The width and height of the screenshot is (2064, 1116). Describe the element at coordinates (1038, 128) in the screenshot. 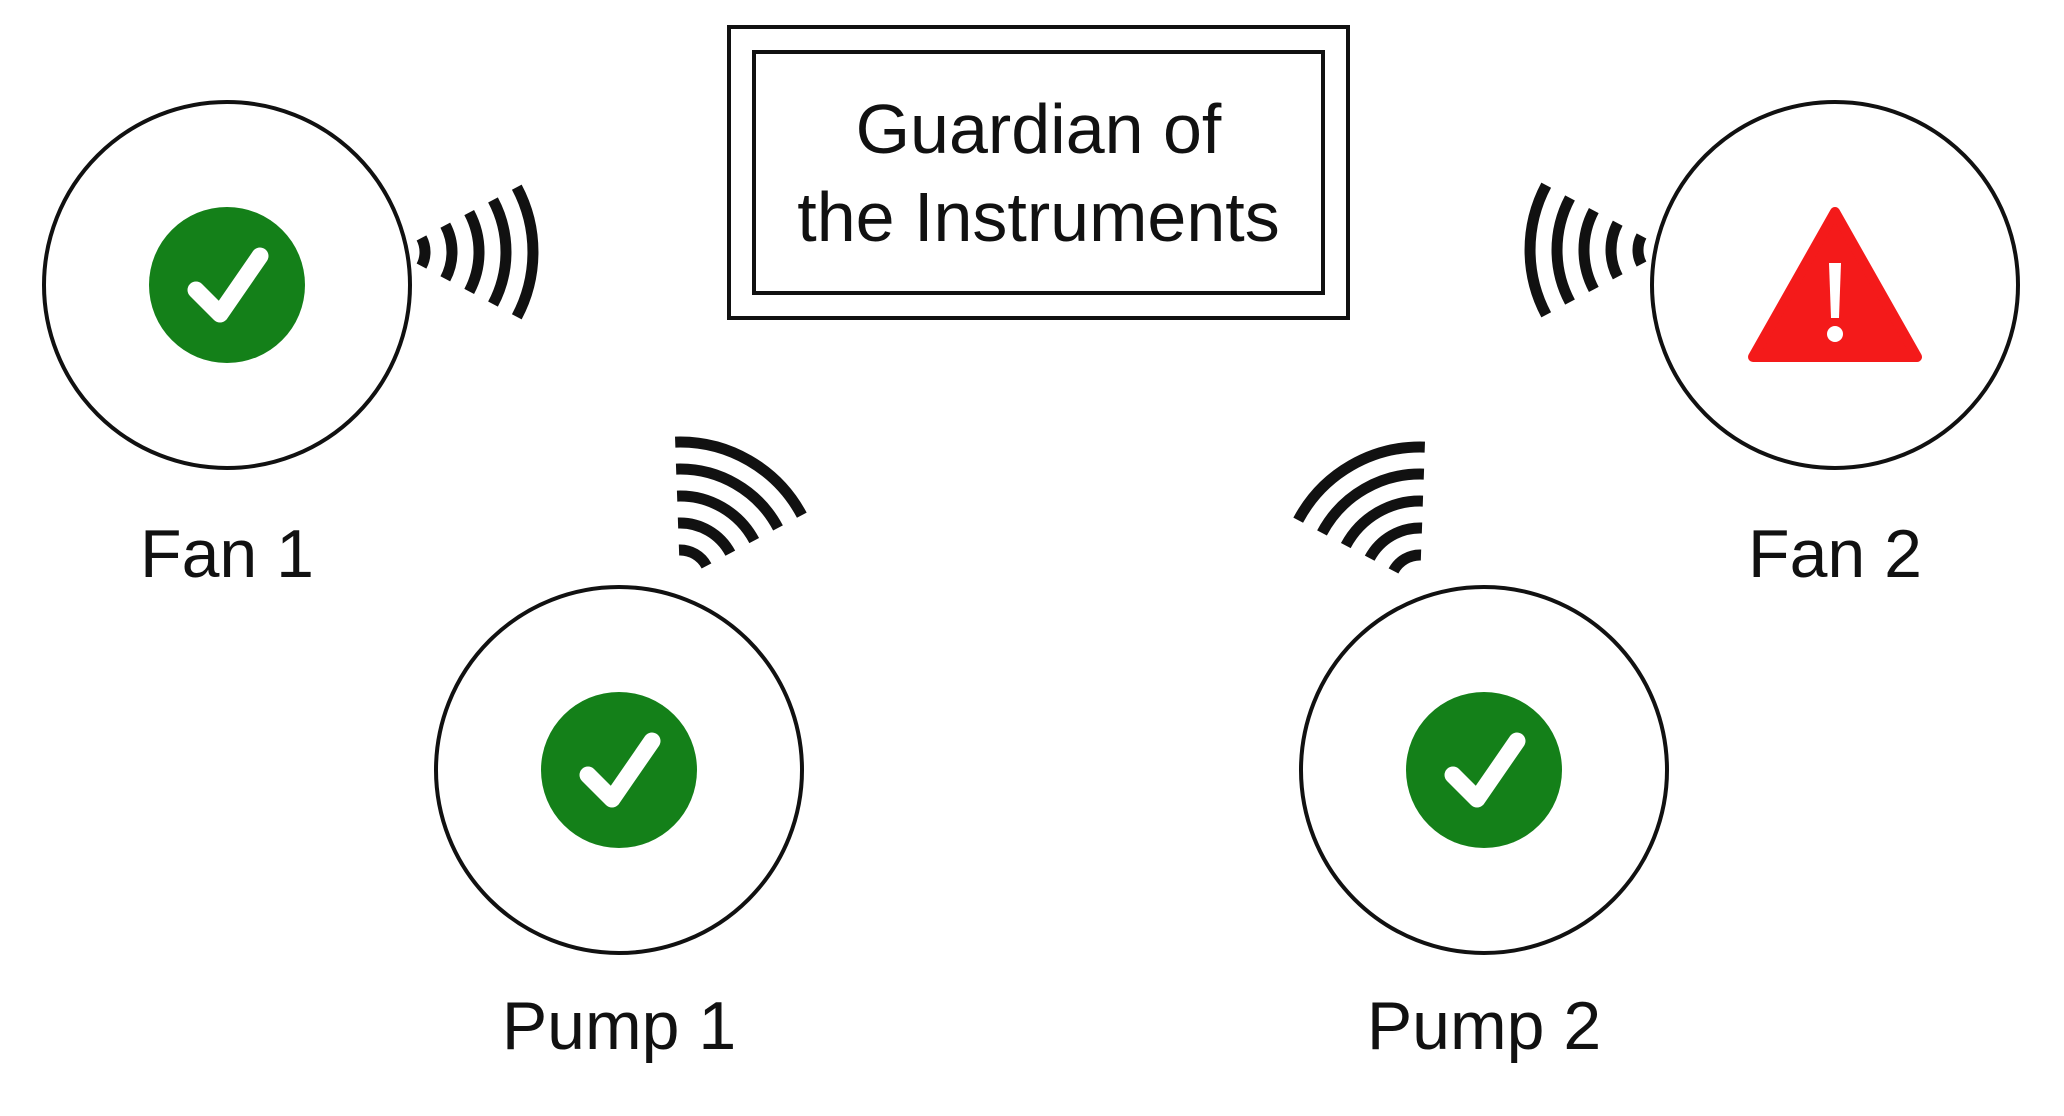

I see `title-line-1: Guardian of` at that location.